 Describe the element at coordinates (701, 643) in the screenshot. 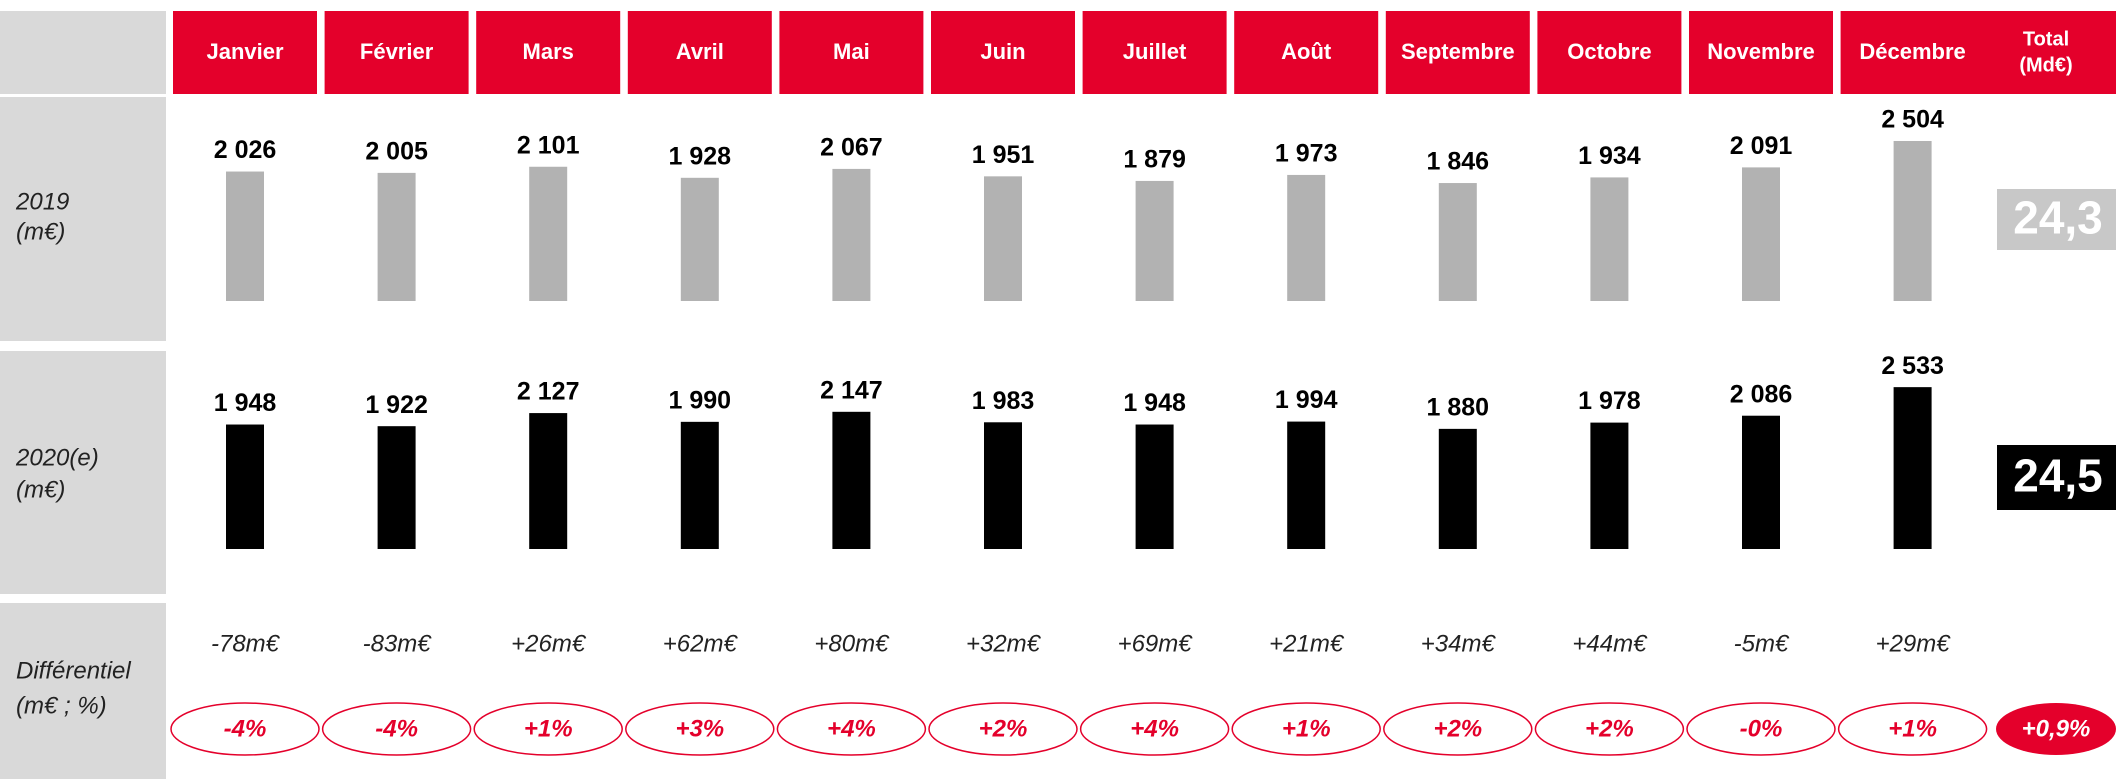

I see `differential-value: +62m€` at that location.